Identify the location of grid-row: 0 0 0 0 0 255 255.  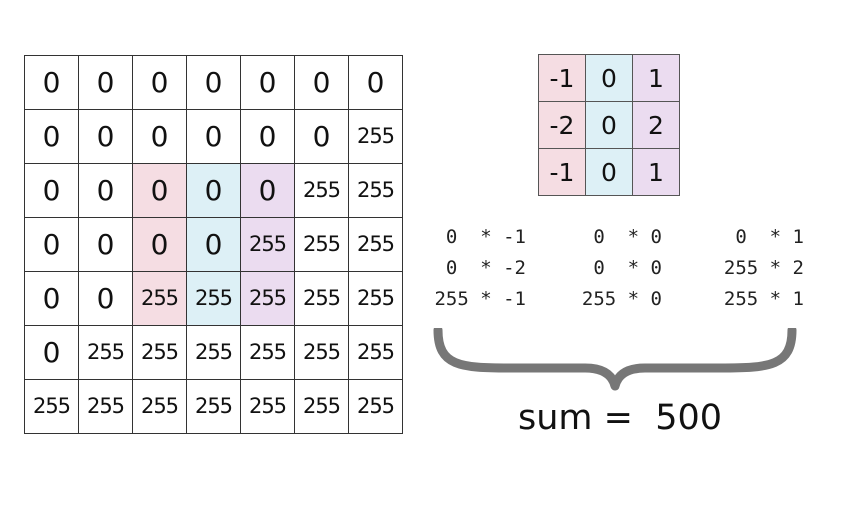
(213, 190).